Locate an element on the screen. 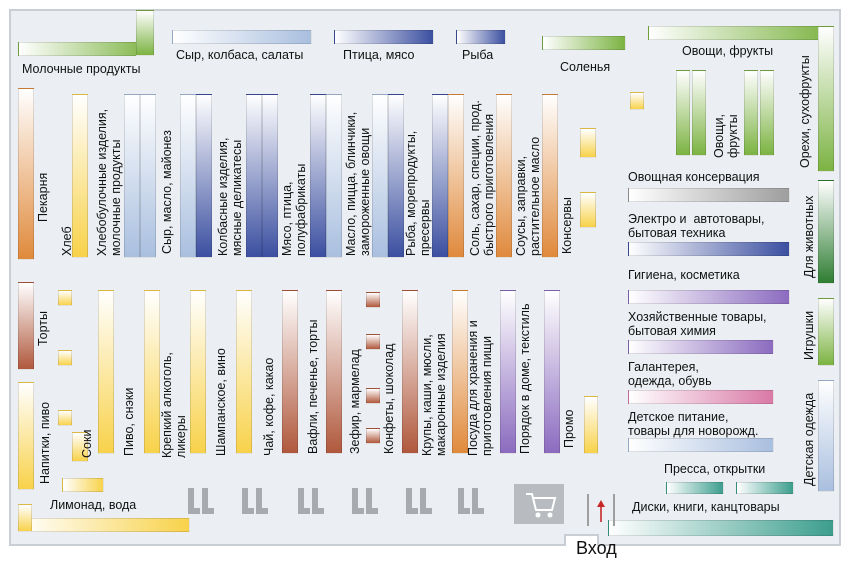 The height and width of the screenshot is (562, 850). label-sauces-oil: Соусы, заправки, растительное масло is located at coordinates (528, 196).